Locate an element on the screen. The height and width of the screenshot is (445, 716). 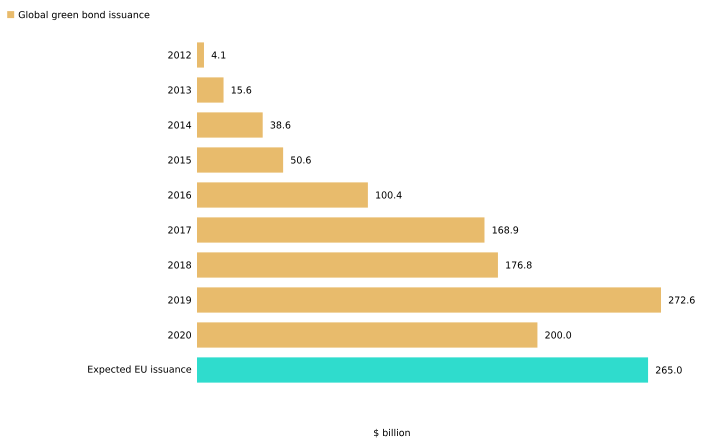
data-label: 38.6 is located at coordinates (280, 125).